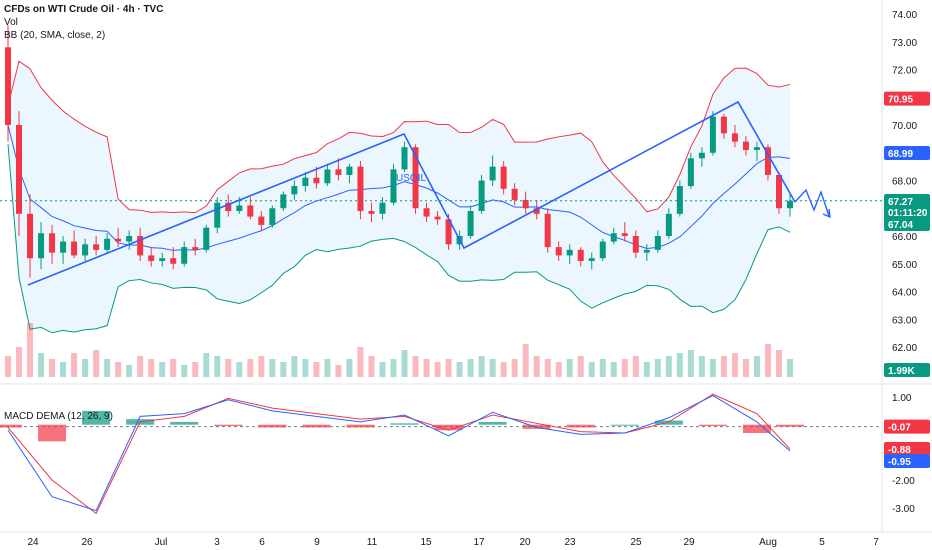  What do you see at coordinates (901, 371) in the screenshot?
I see `volume-badge: 1.99K` at bounding box center [901, 371].